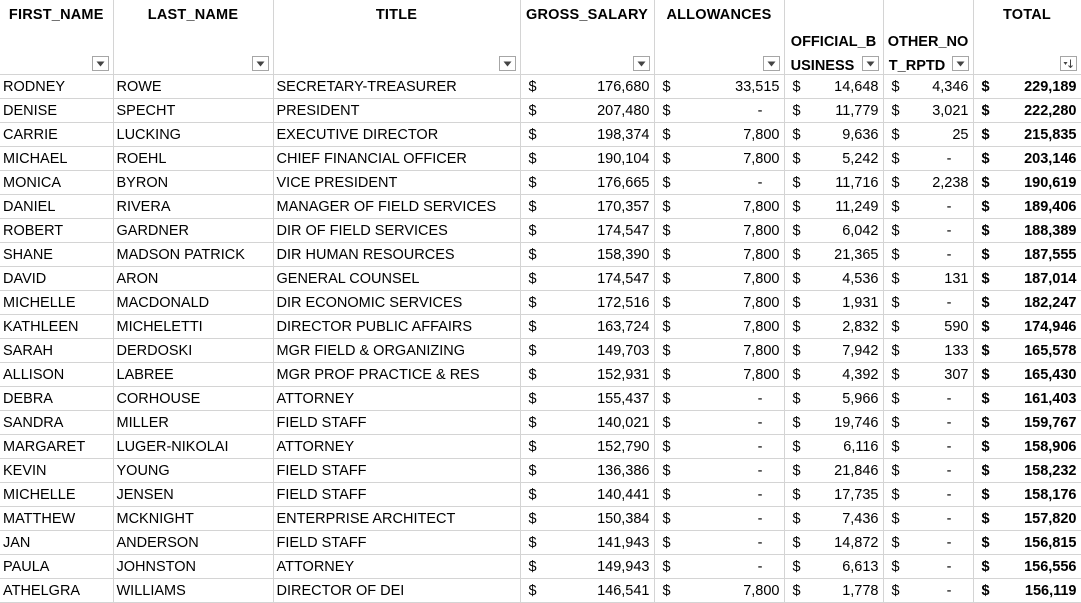  Describe the element at coordinates (57, 566) in the screenshot. I see `cell-first-name: PAULA` at that location.